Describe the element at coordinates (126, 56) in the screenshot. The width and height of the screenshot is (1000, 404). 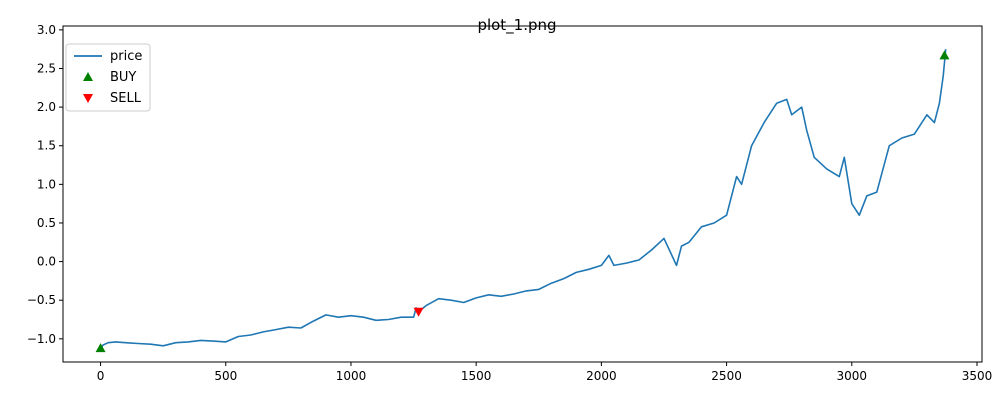
I see `legend-label: price` at that location.